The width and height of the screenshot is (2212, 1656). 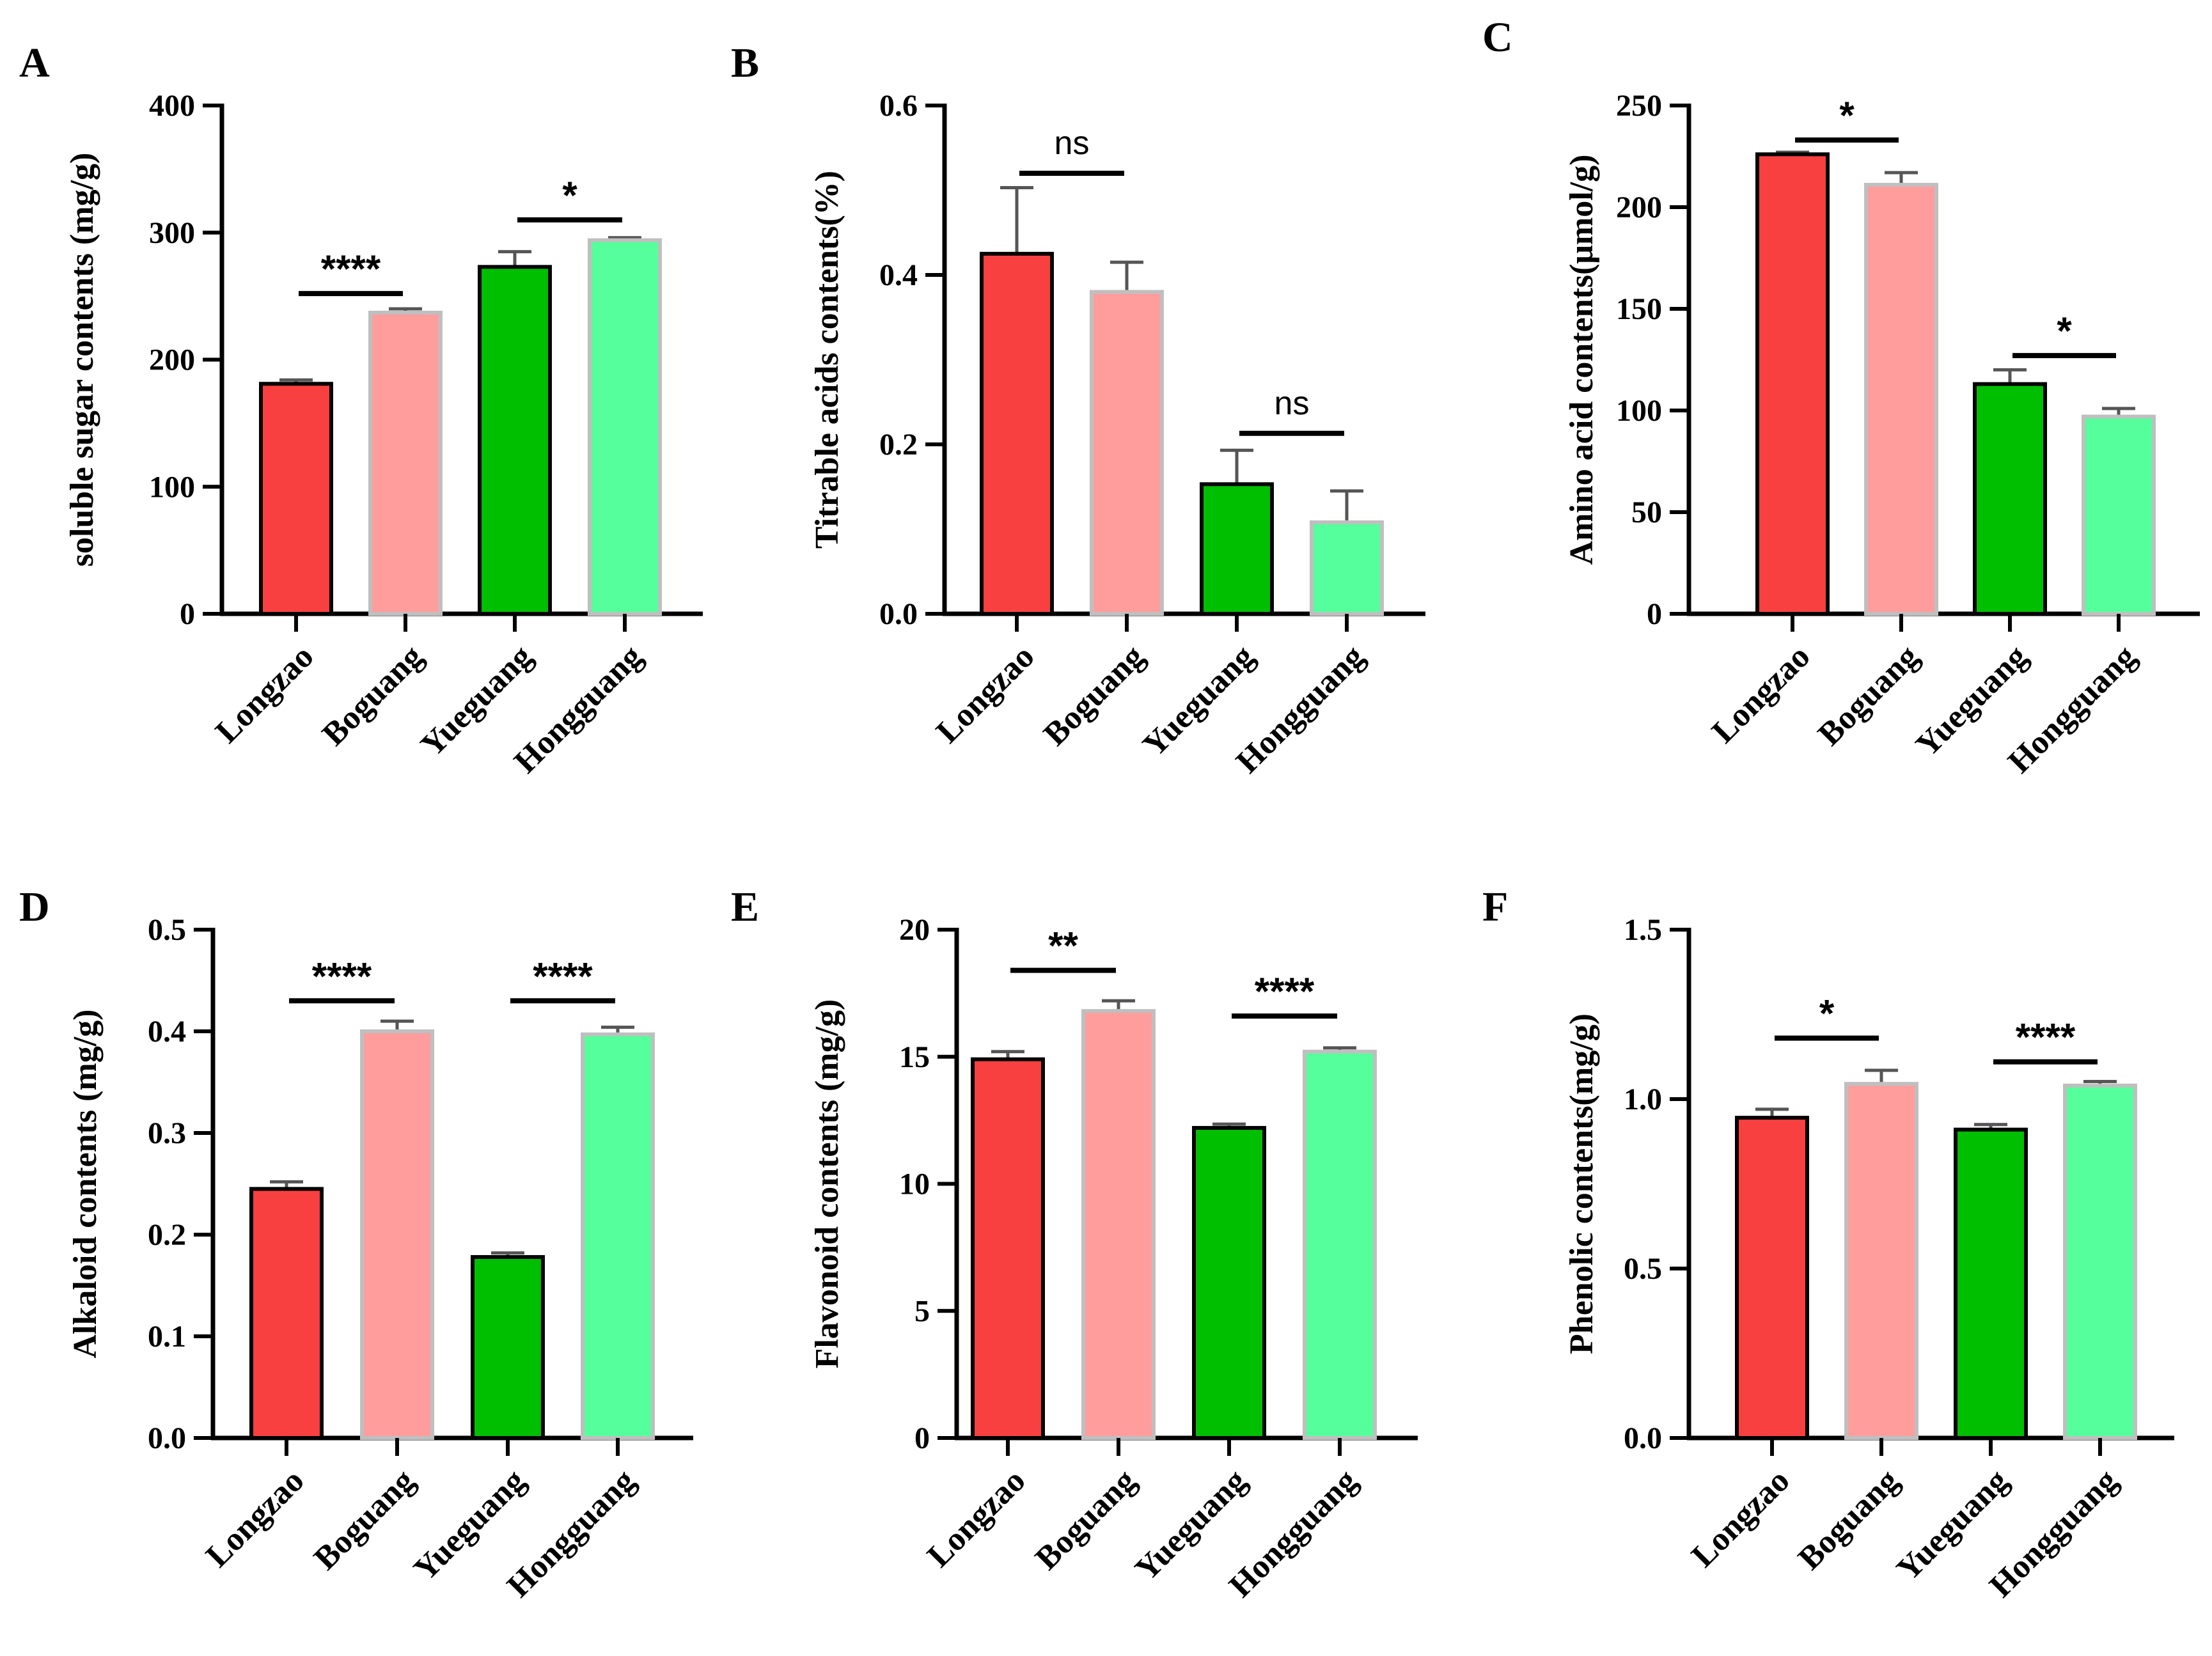 What do you see at coordinates (1495, 907) in the screenshot?
I see `panel-label: F` at bounding box center [1495, 907].